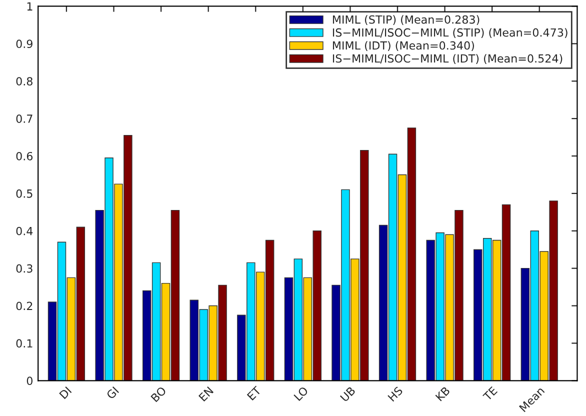 The width and height of the screenshot is (586, 416). I want to click on y-tick-label: 0.2, so click(24, 306).